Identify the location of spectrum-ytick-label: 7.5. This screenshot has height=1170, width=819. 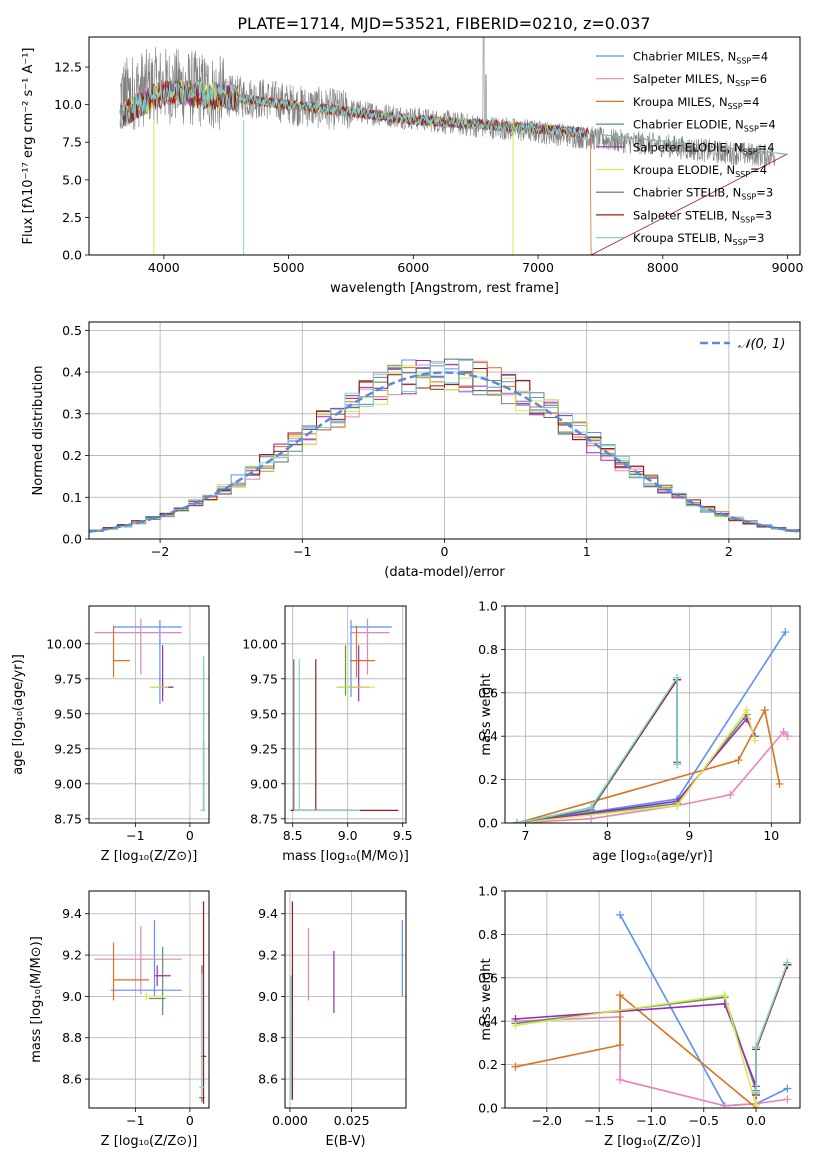
(72, 142).